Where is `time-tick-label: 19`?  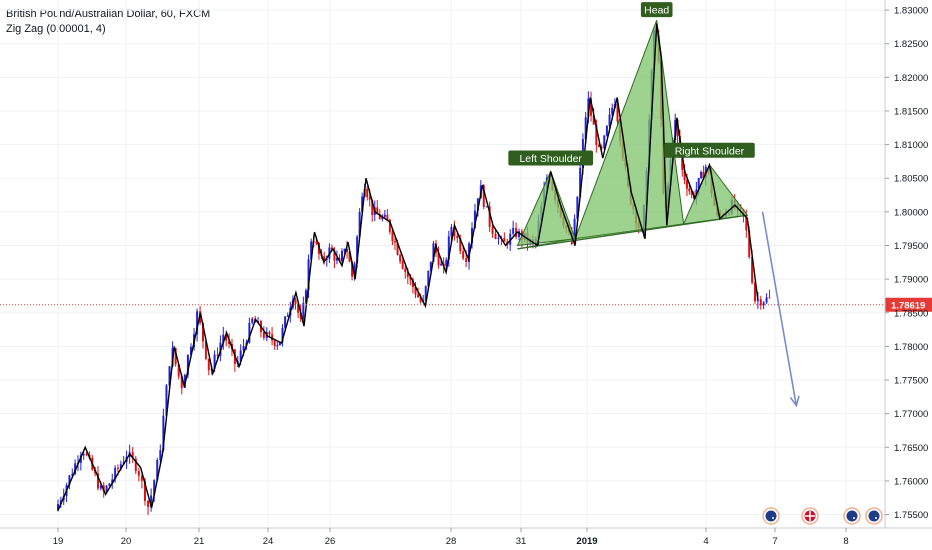
time-tick-label: 19 is located at coordinates (58, 541).